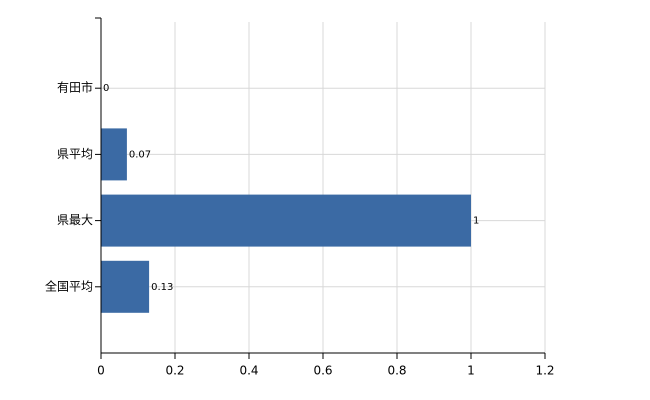 This screenshot has width=650, height=400. I want to click on value-label: 0, so click(106, 88).